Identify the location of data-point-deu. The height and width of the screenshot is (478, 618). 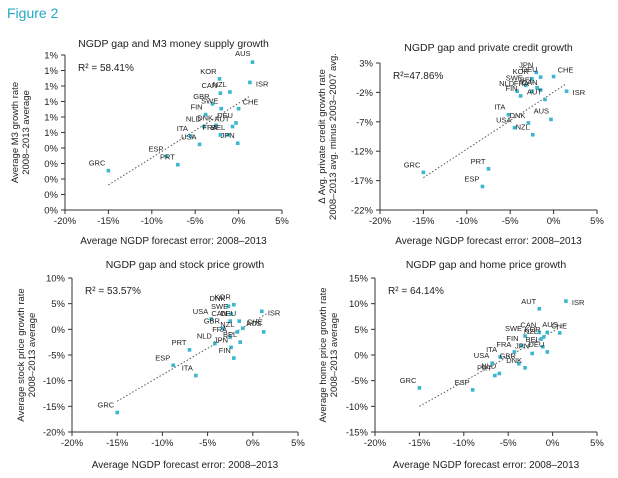
(239, 321).